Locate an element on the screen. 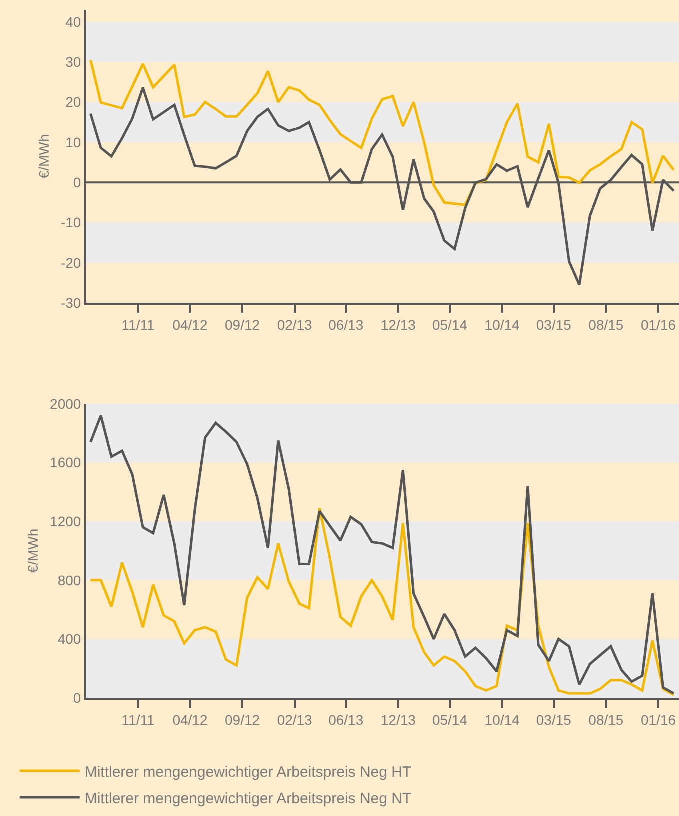 This screenshot has height=816, width=679. legend-label: Mittlerer mengengewichtiger Arbeitspreis Neg HT is located at coordinates (248, 772).